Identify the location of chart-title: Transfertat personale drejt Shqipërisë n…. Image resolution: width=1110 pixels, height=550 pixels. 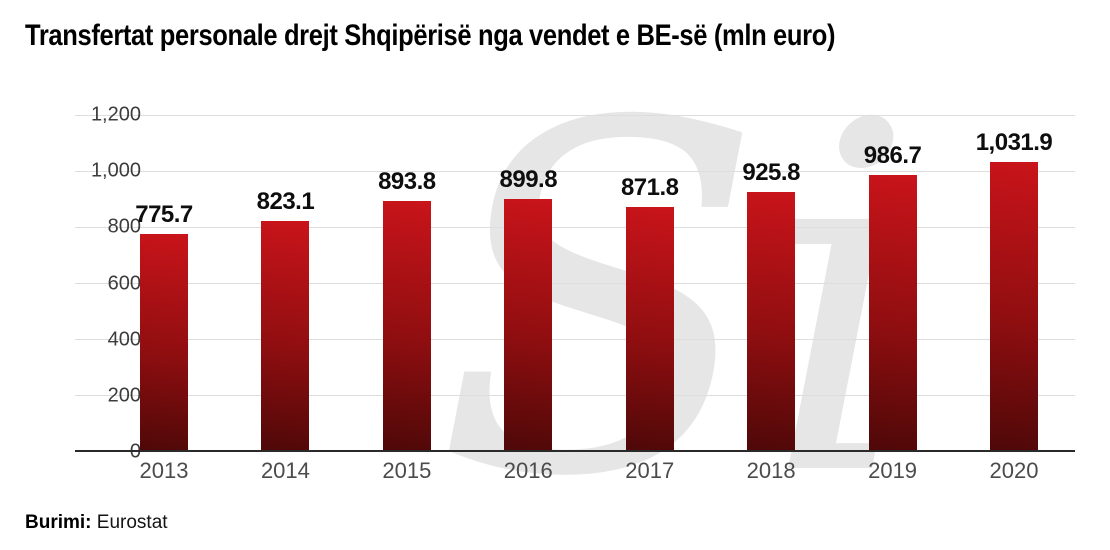
(430, 35).